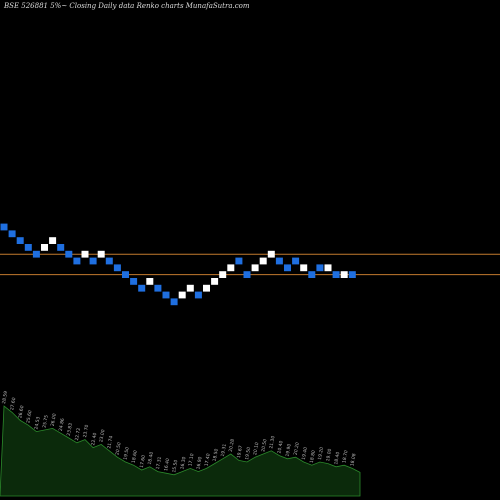  What do you see at coordinates (183, 463) in the screenshot?
I see `volume-label: 16.30` at bounding box center [183, 463].